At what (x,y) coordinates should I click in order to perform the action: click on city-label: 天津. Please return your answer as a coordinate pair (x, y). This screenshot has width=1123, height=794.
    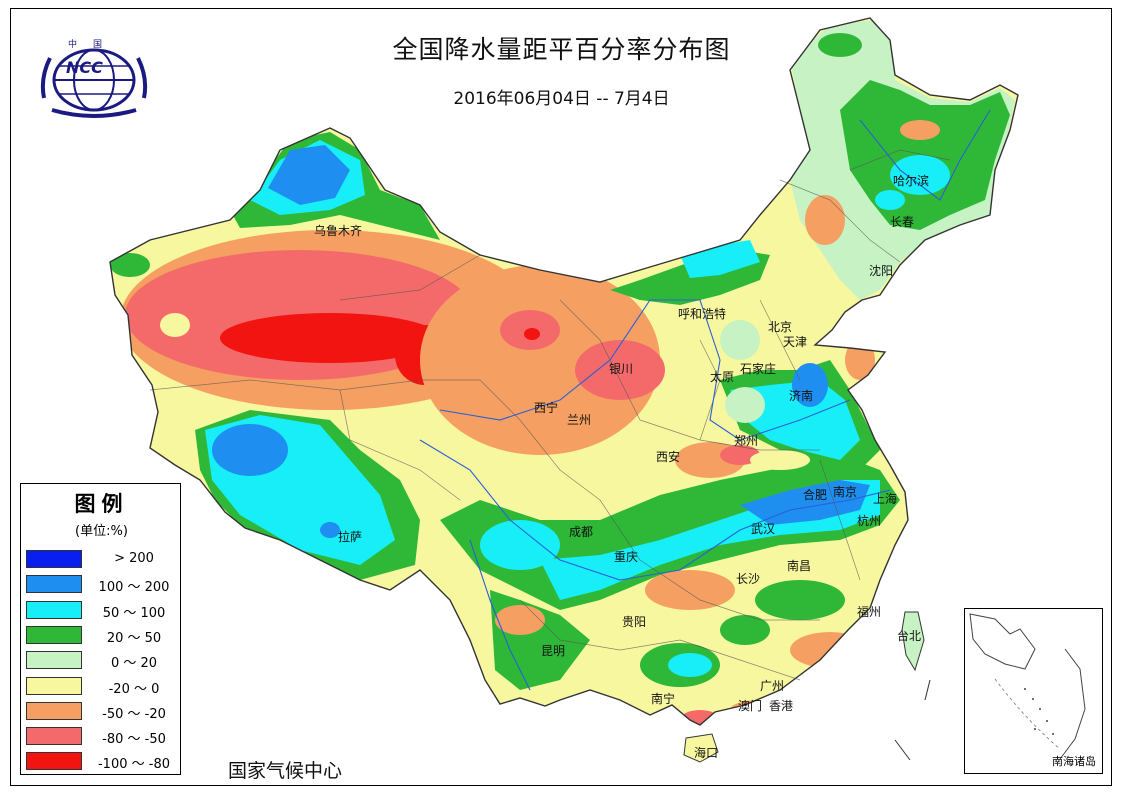
    Looking at the image, I should click on (795, 342).